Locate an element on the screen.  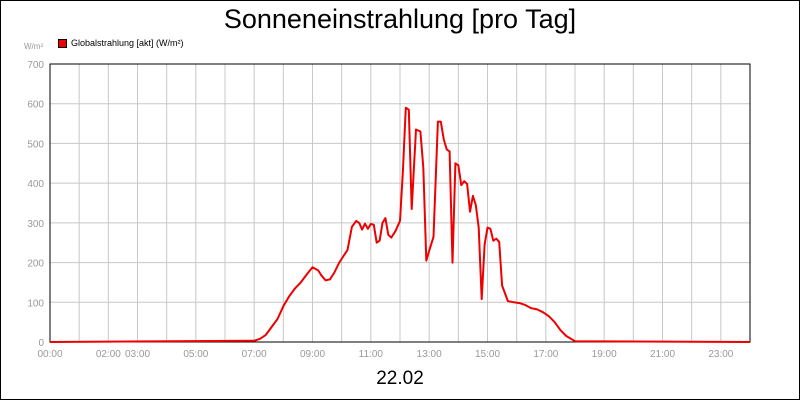
x-tick-label: 21:00 is located at coordinates (662, 354).